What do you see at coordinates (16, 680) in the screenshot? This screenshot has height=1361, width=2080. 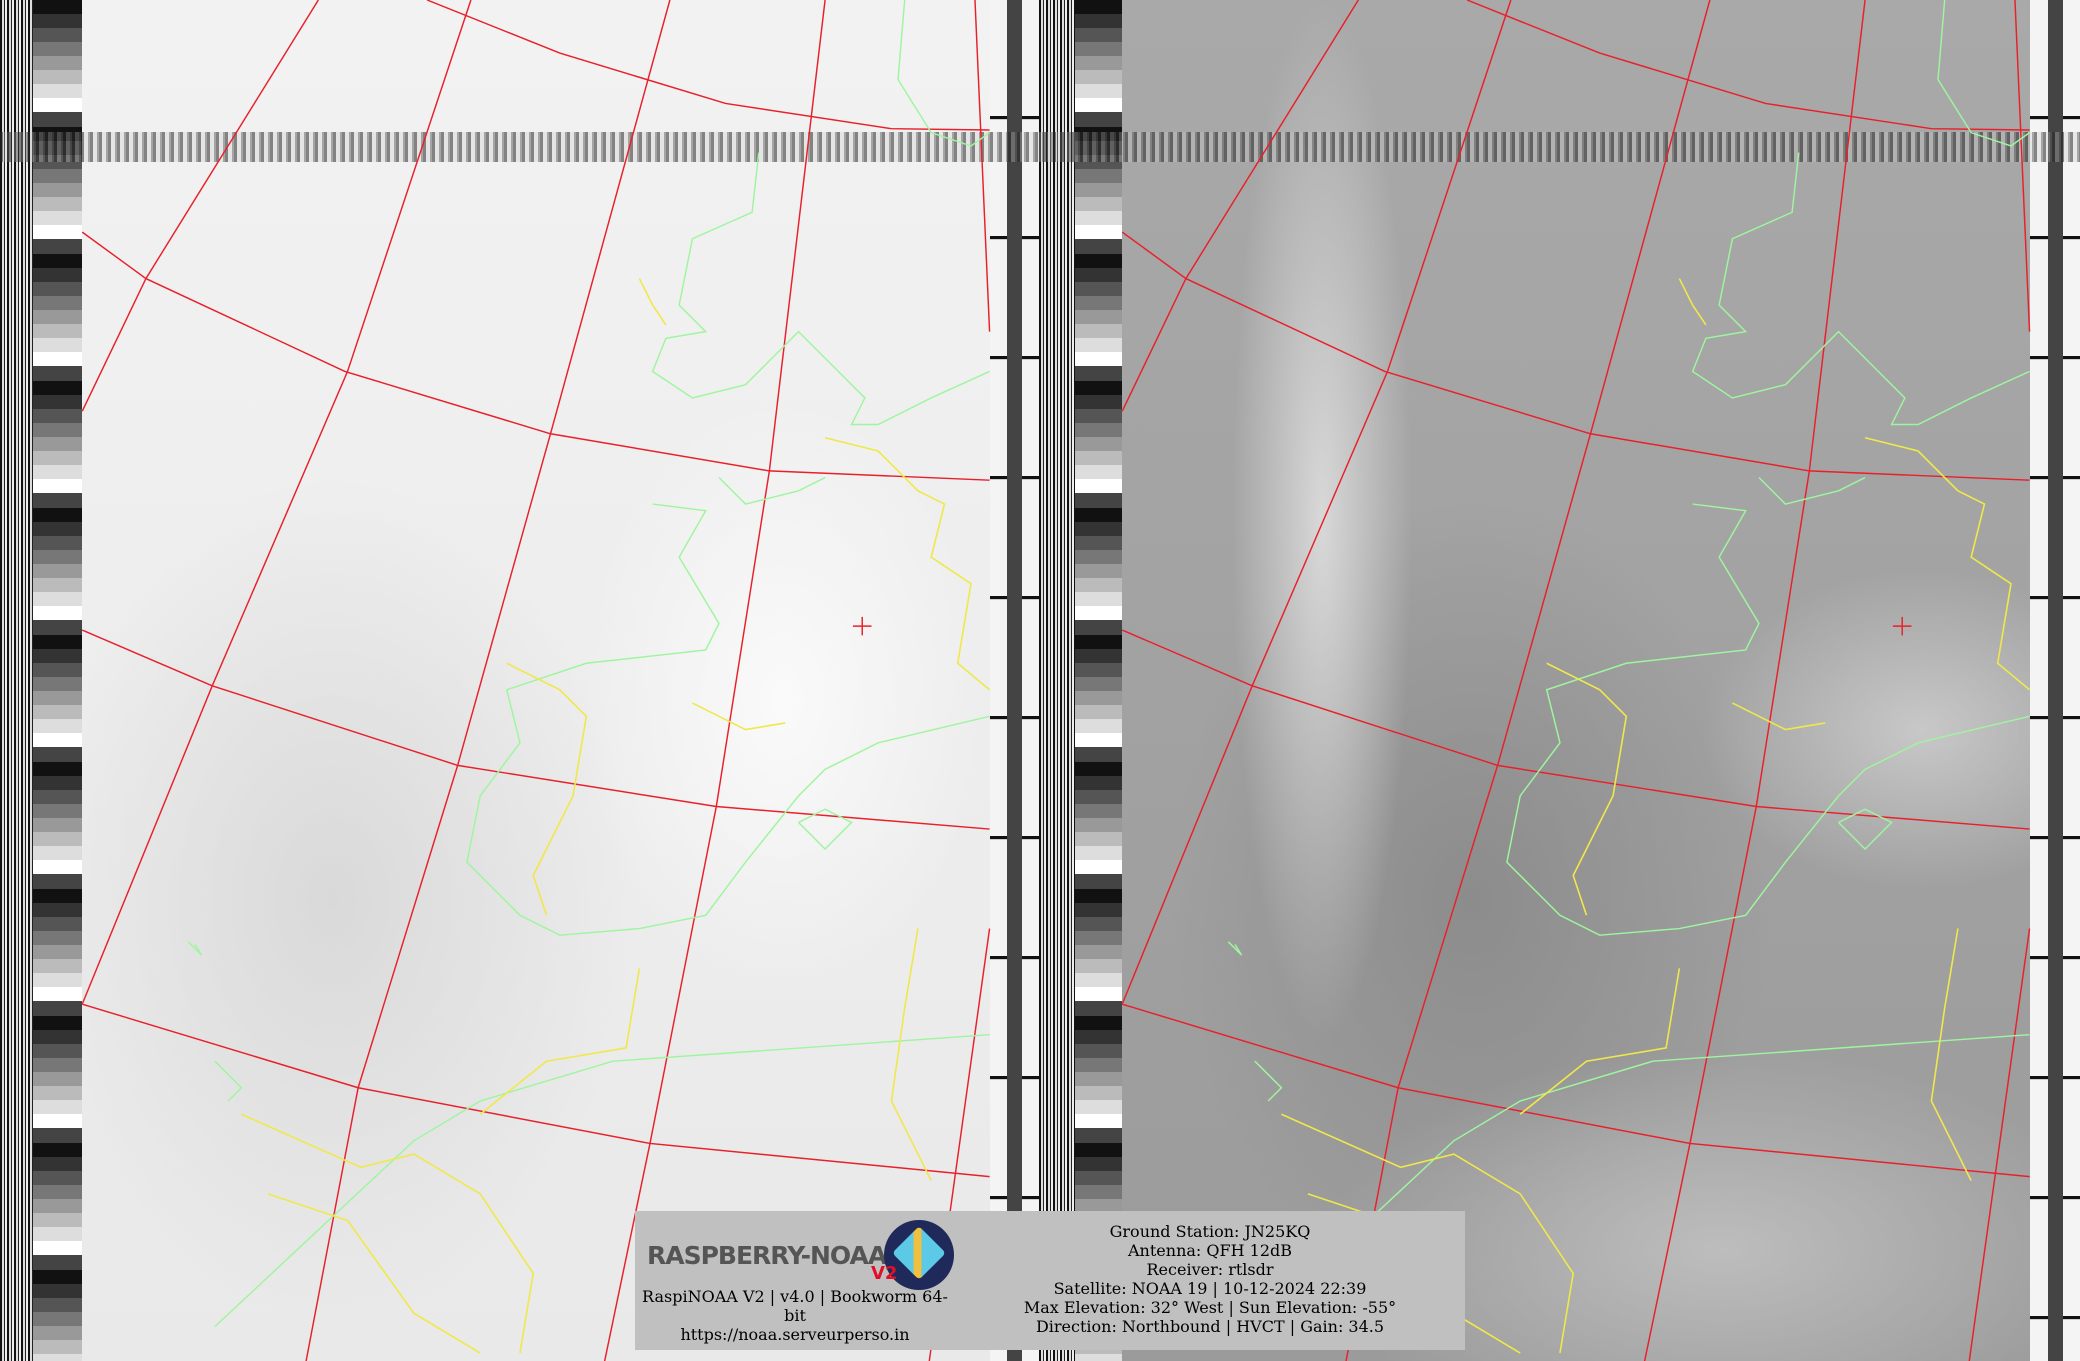 I see `sync-a-strip` at bounding box center [16, 680].